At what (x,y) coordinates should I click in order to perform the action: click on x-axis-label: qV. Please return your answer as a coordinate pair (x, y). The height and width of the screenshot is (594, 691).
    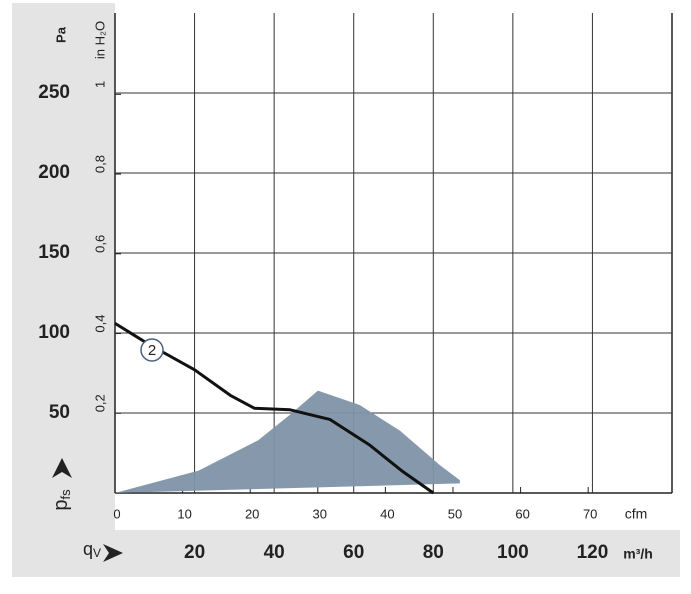
    Looking at the image, I should click on (92, 549).